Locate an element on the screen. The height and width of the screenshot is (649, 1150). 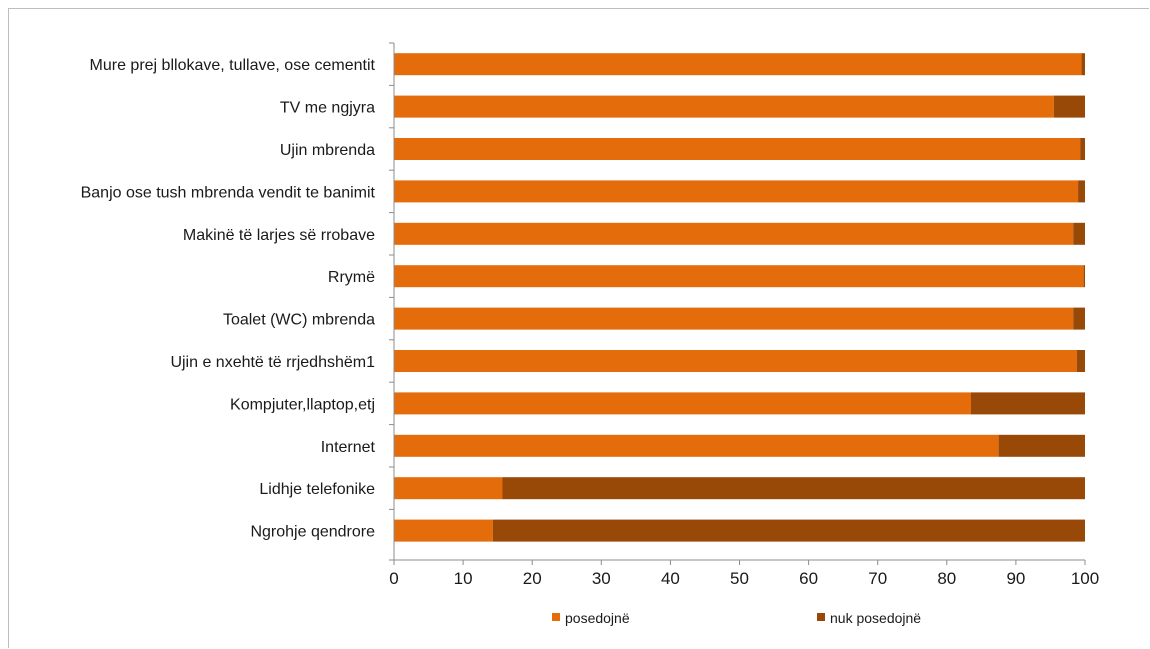
category-label-1: TV me ngjyra is located at coordinates (327, 108).